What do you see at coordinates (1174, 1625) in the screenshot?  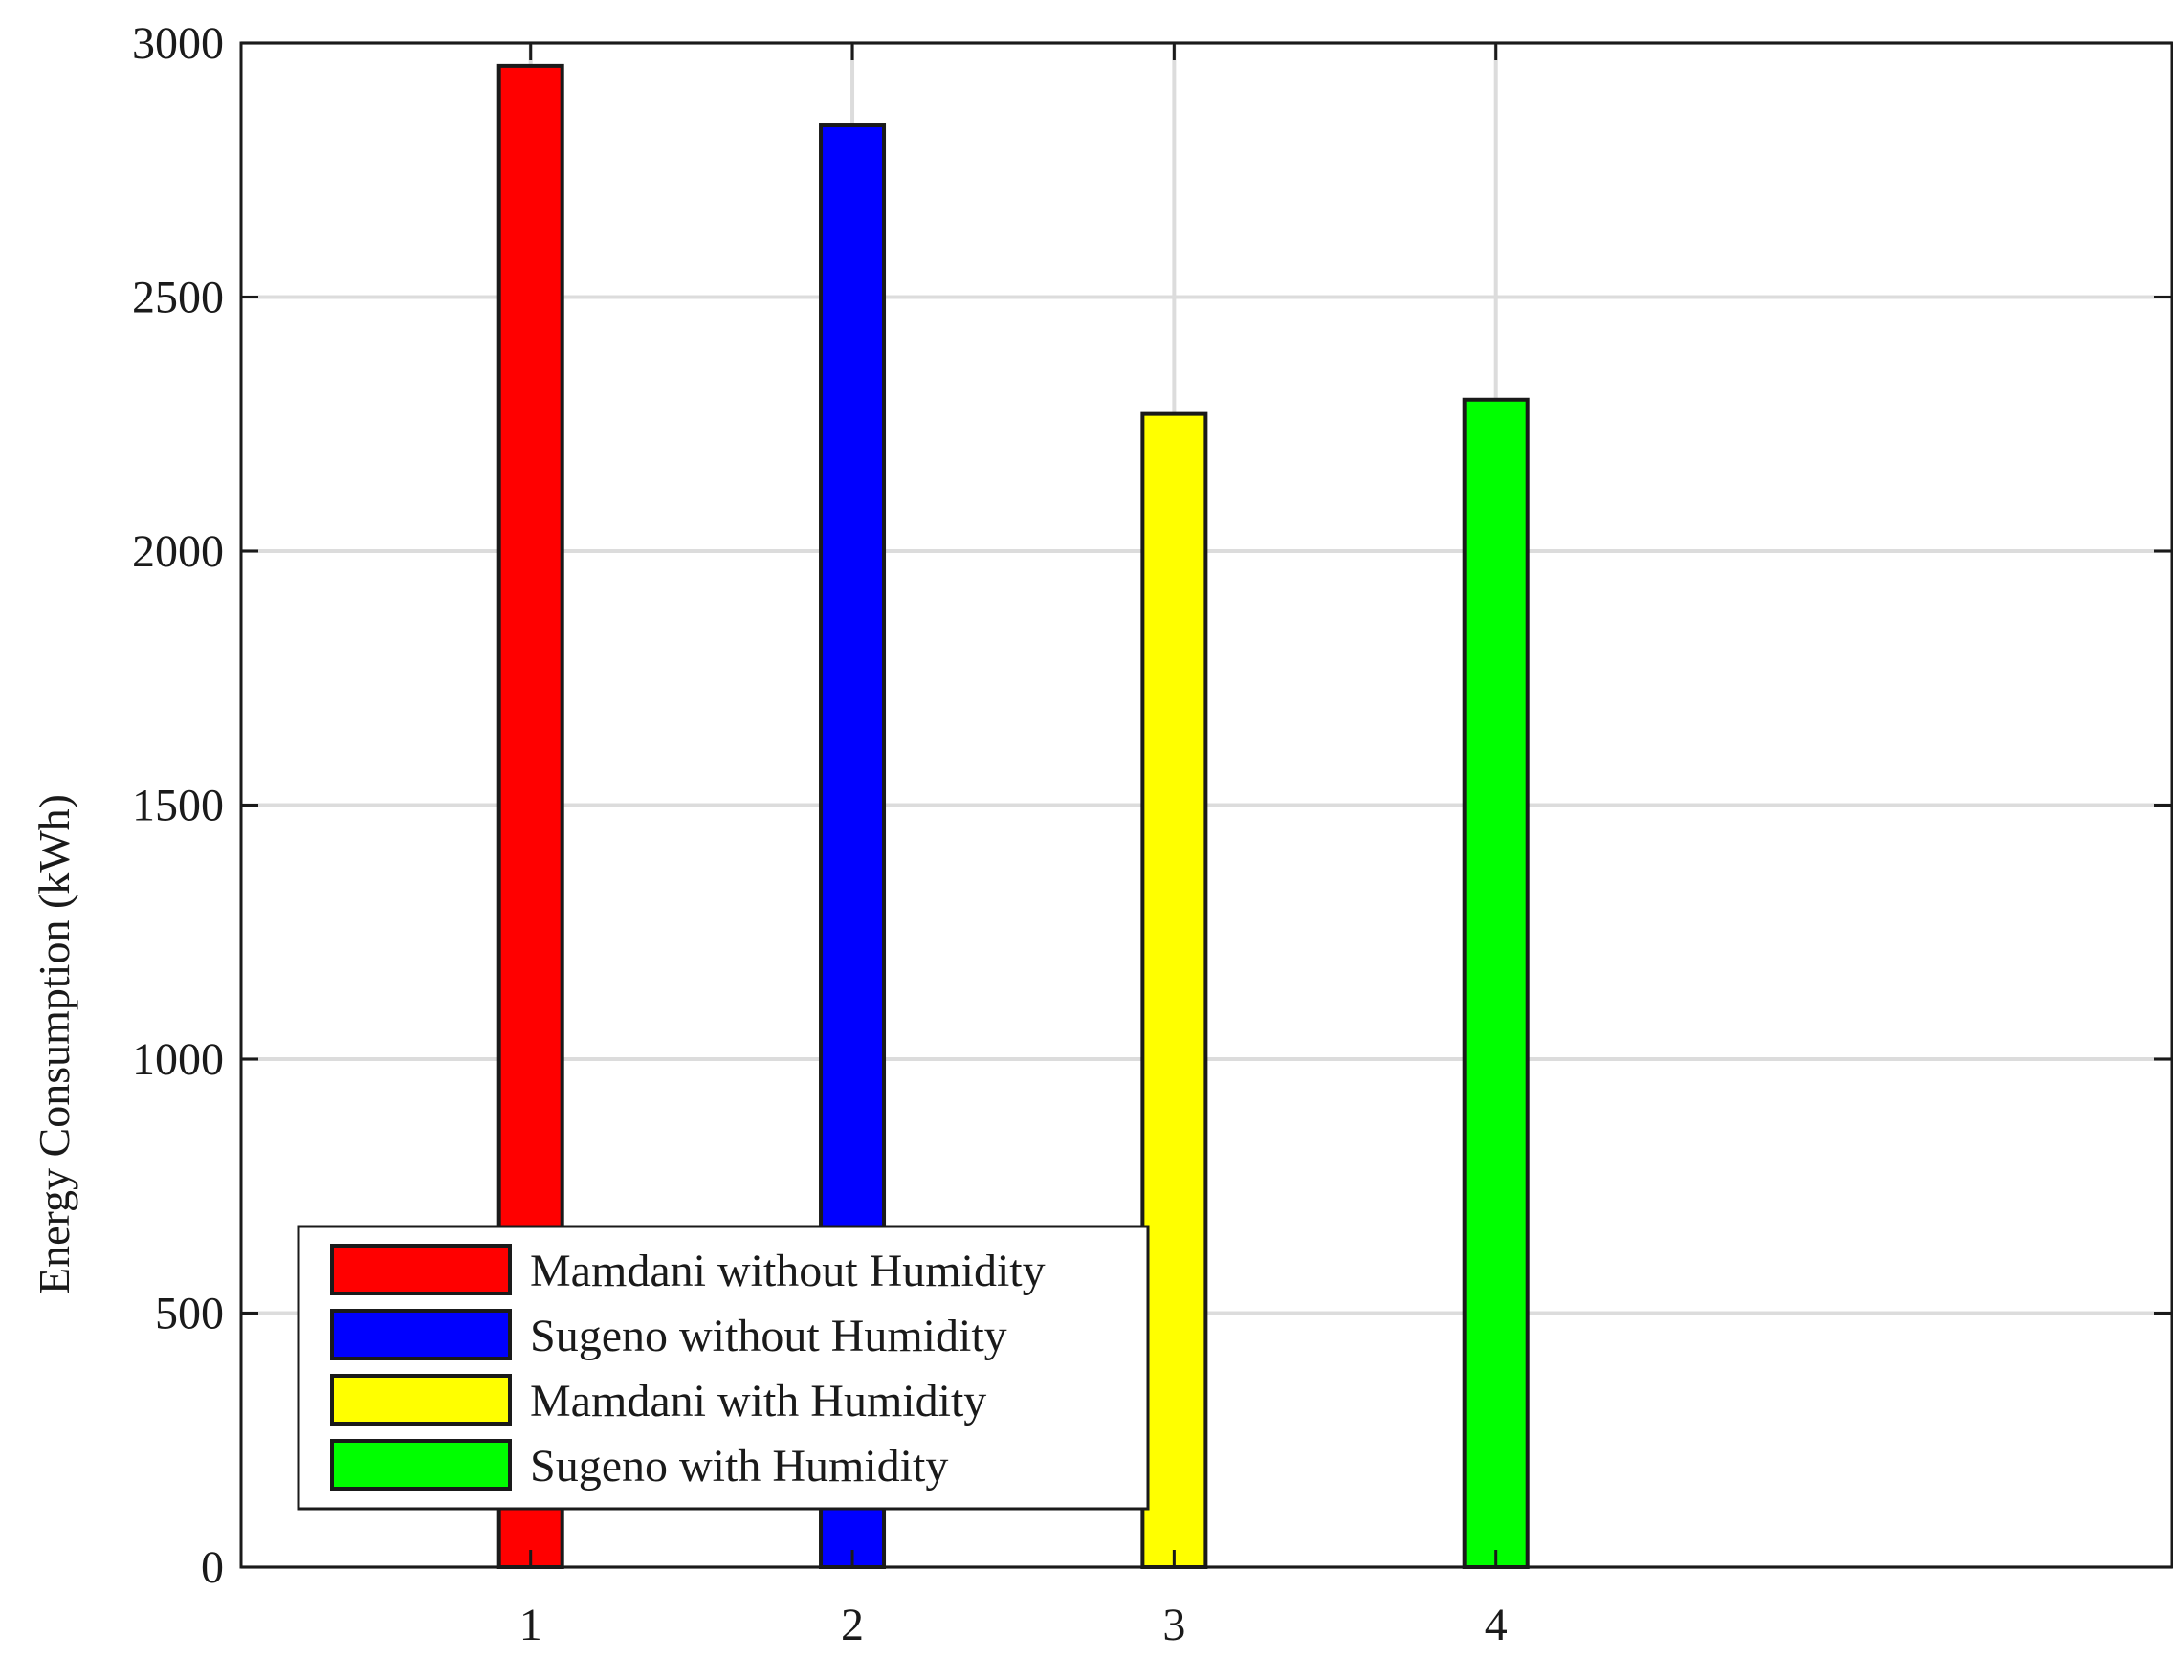 I see `x-tick-label: 3` at bounding box center [1174, 1625].